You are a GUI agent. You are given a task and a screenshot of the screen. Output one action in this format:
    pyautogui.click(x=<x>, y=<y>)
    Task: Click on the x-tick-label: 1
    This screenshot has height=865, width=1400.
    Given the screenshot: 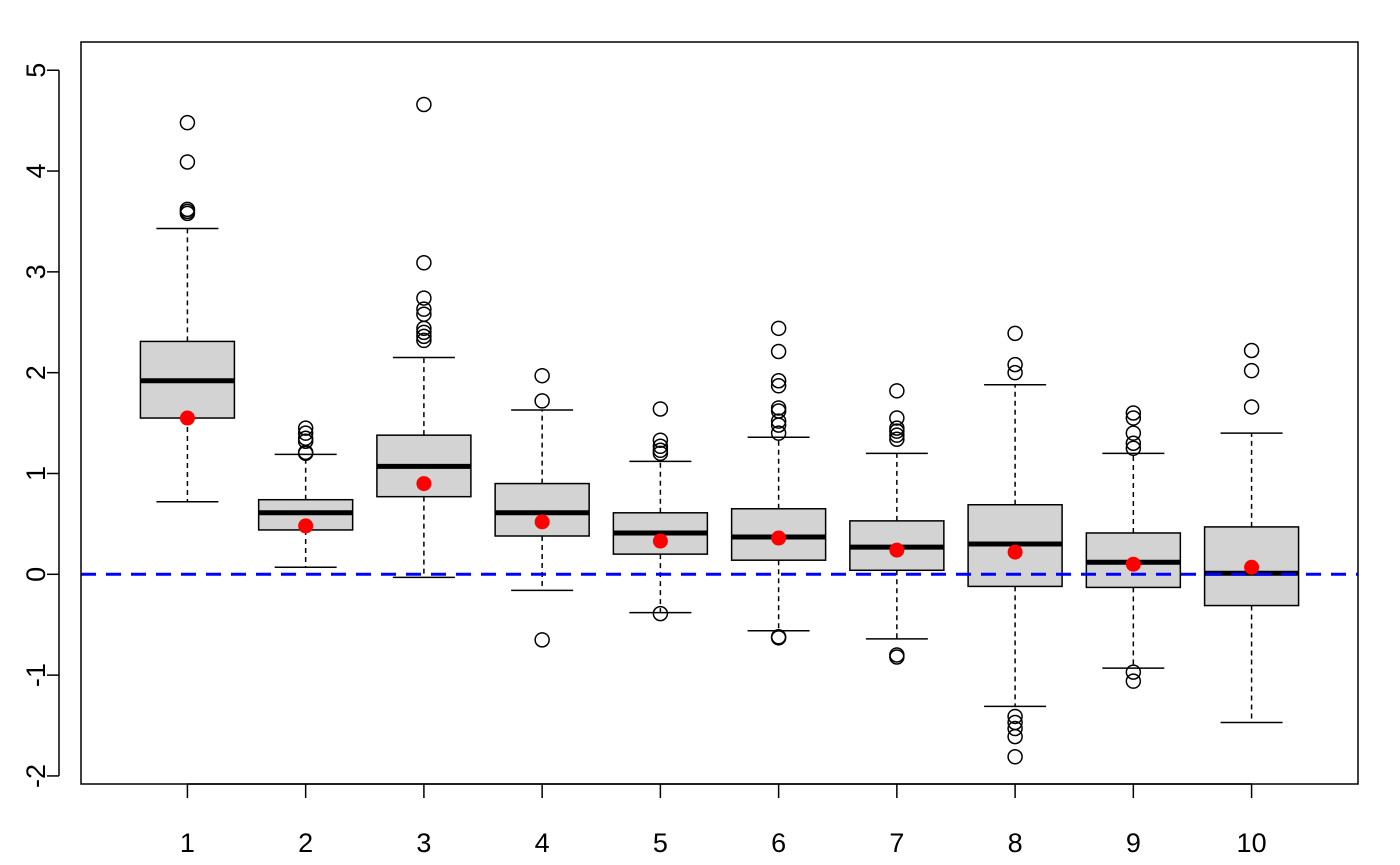 What is the action you would take?
    pyautogui.click(x=187, y=843)
    